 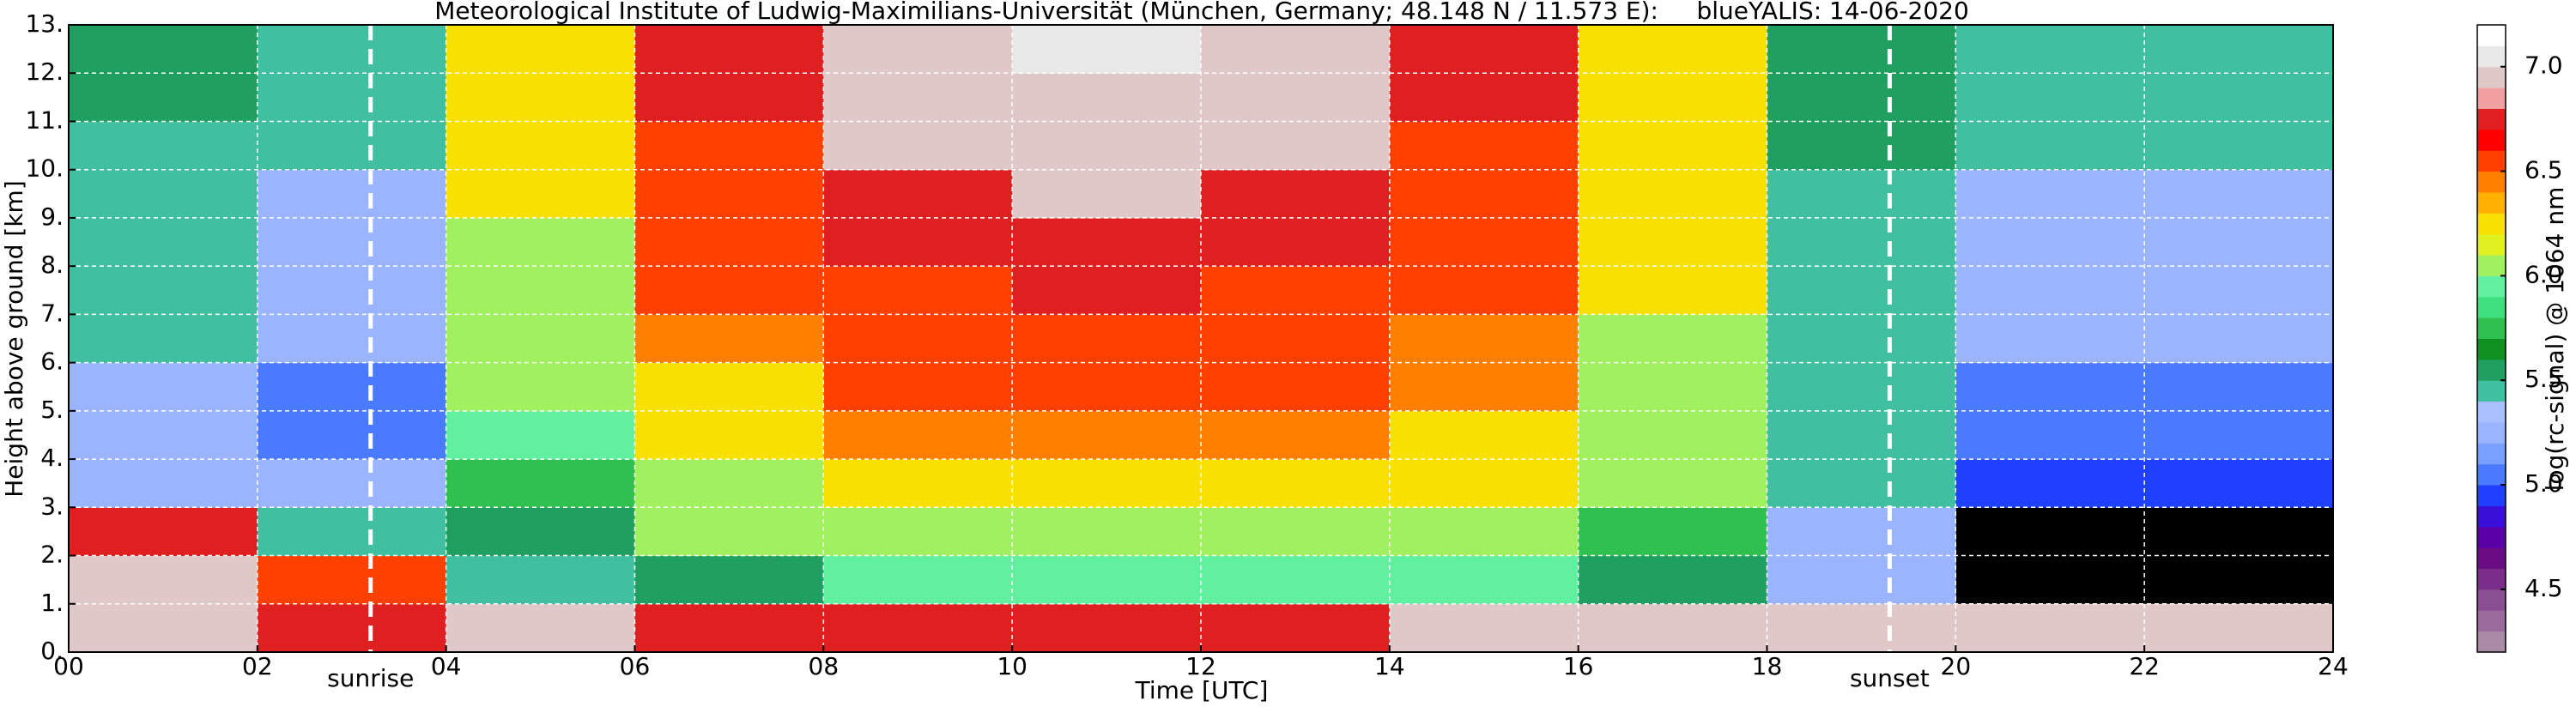 I want to click on x-tick-label: 06, so click(x=635, y=666).